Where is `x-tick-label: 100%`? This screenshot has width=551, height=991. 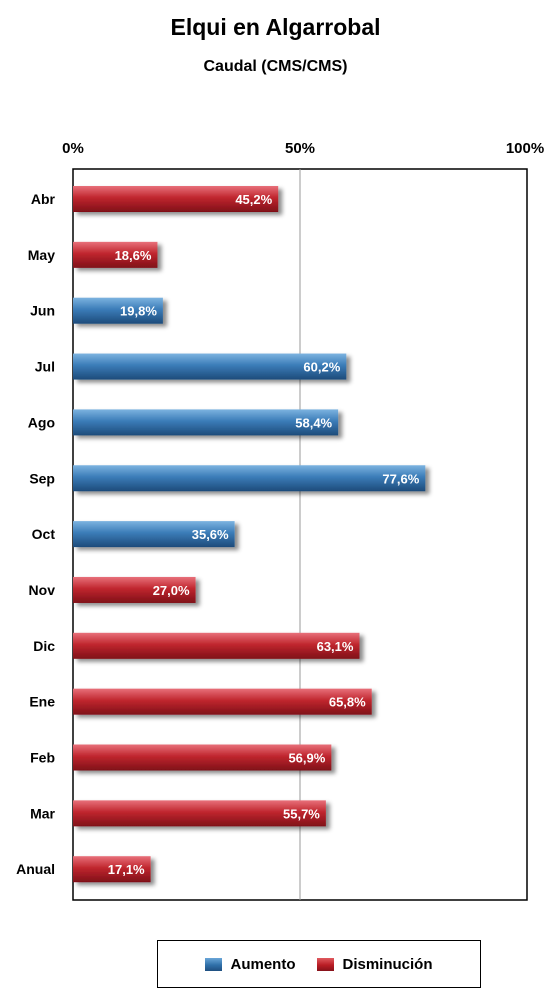
x-tick-label: 100% is located at coordinates (525, 148).